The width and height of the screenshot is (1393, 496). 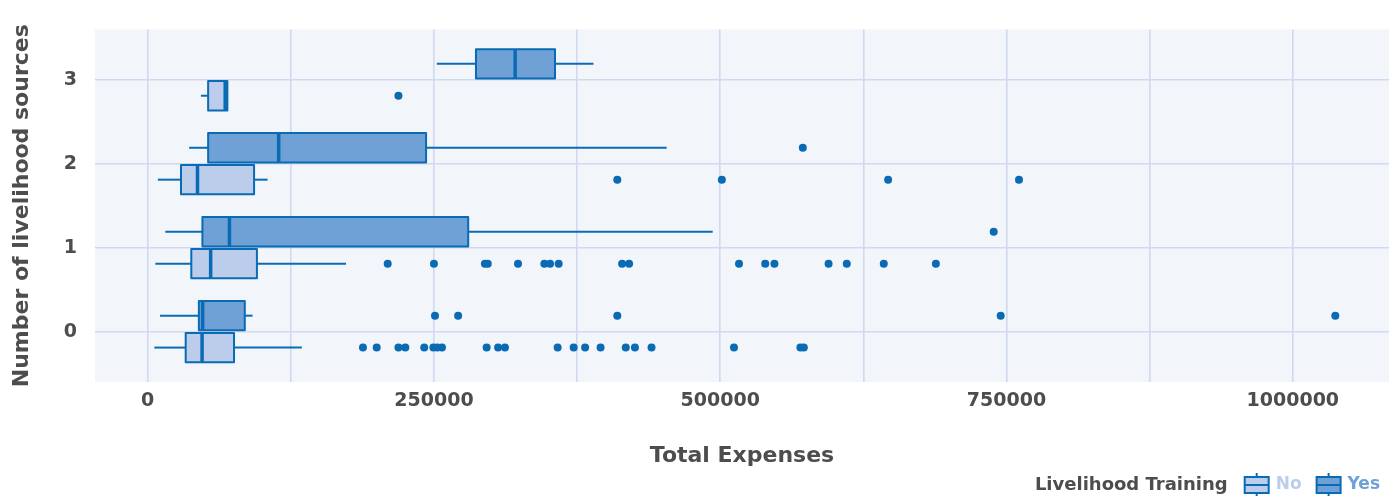 I want to click on legend-label: No, so click(x=1288, y=483).